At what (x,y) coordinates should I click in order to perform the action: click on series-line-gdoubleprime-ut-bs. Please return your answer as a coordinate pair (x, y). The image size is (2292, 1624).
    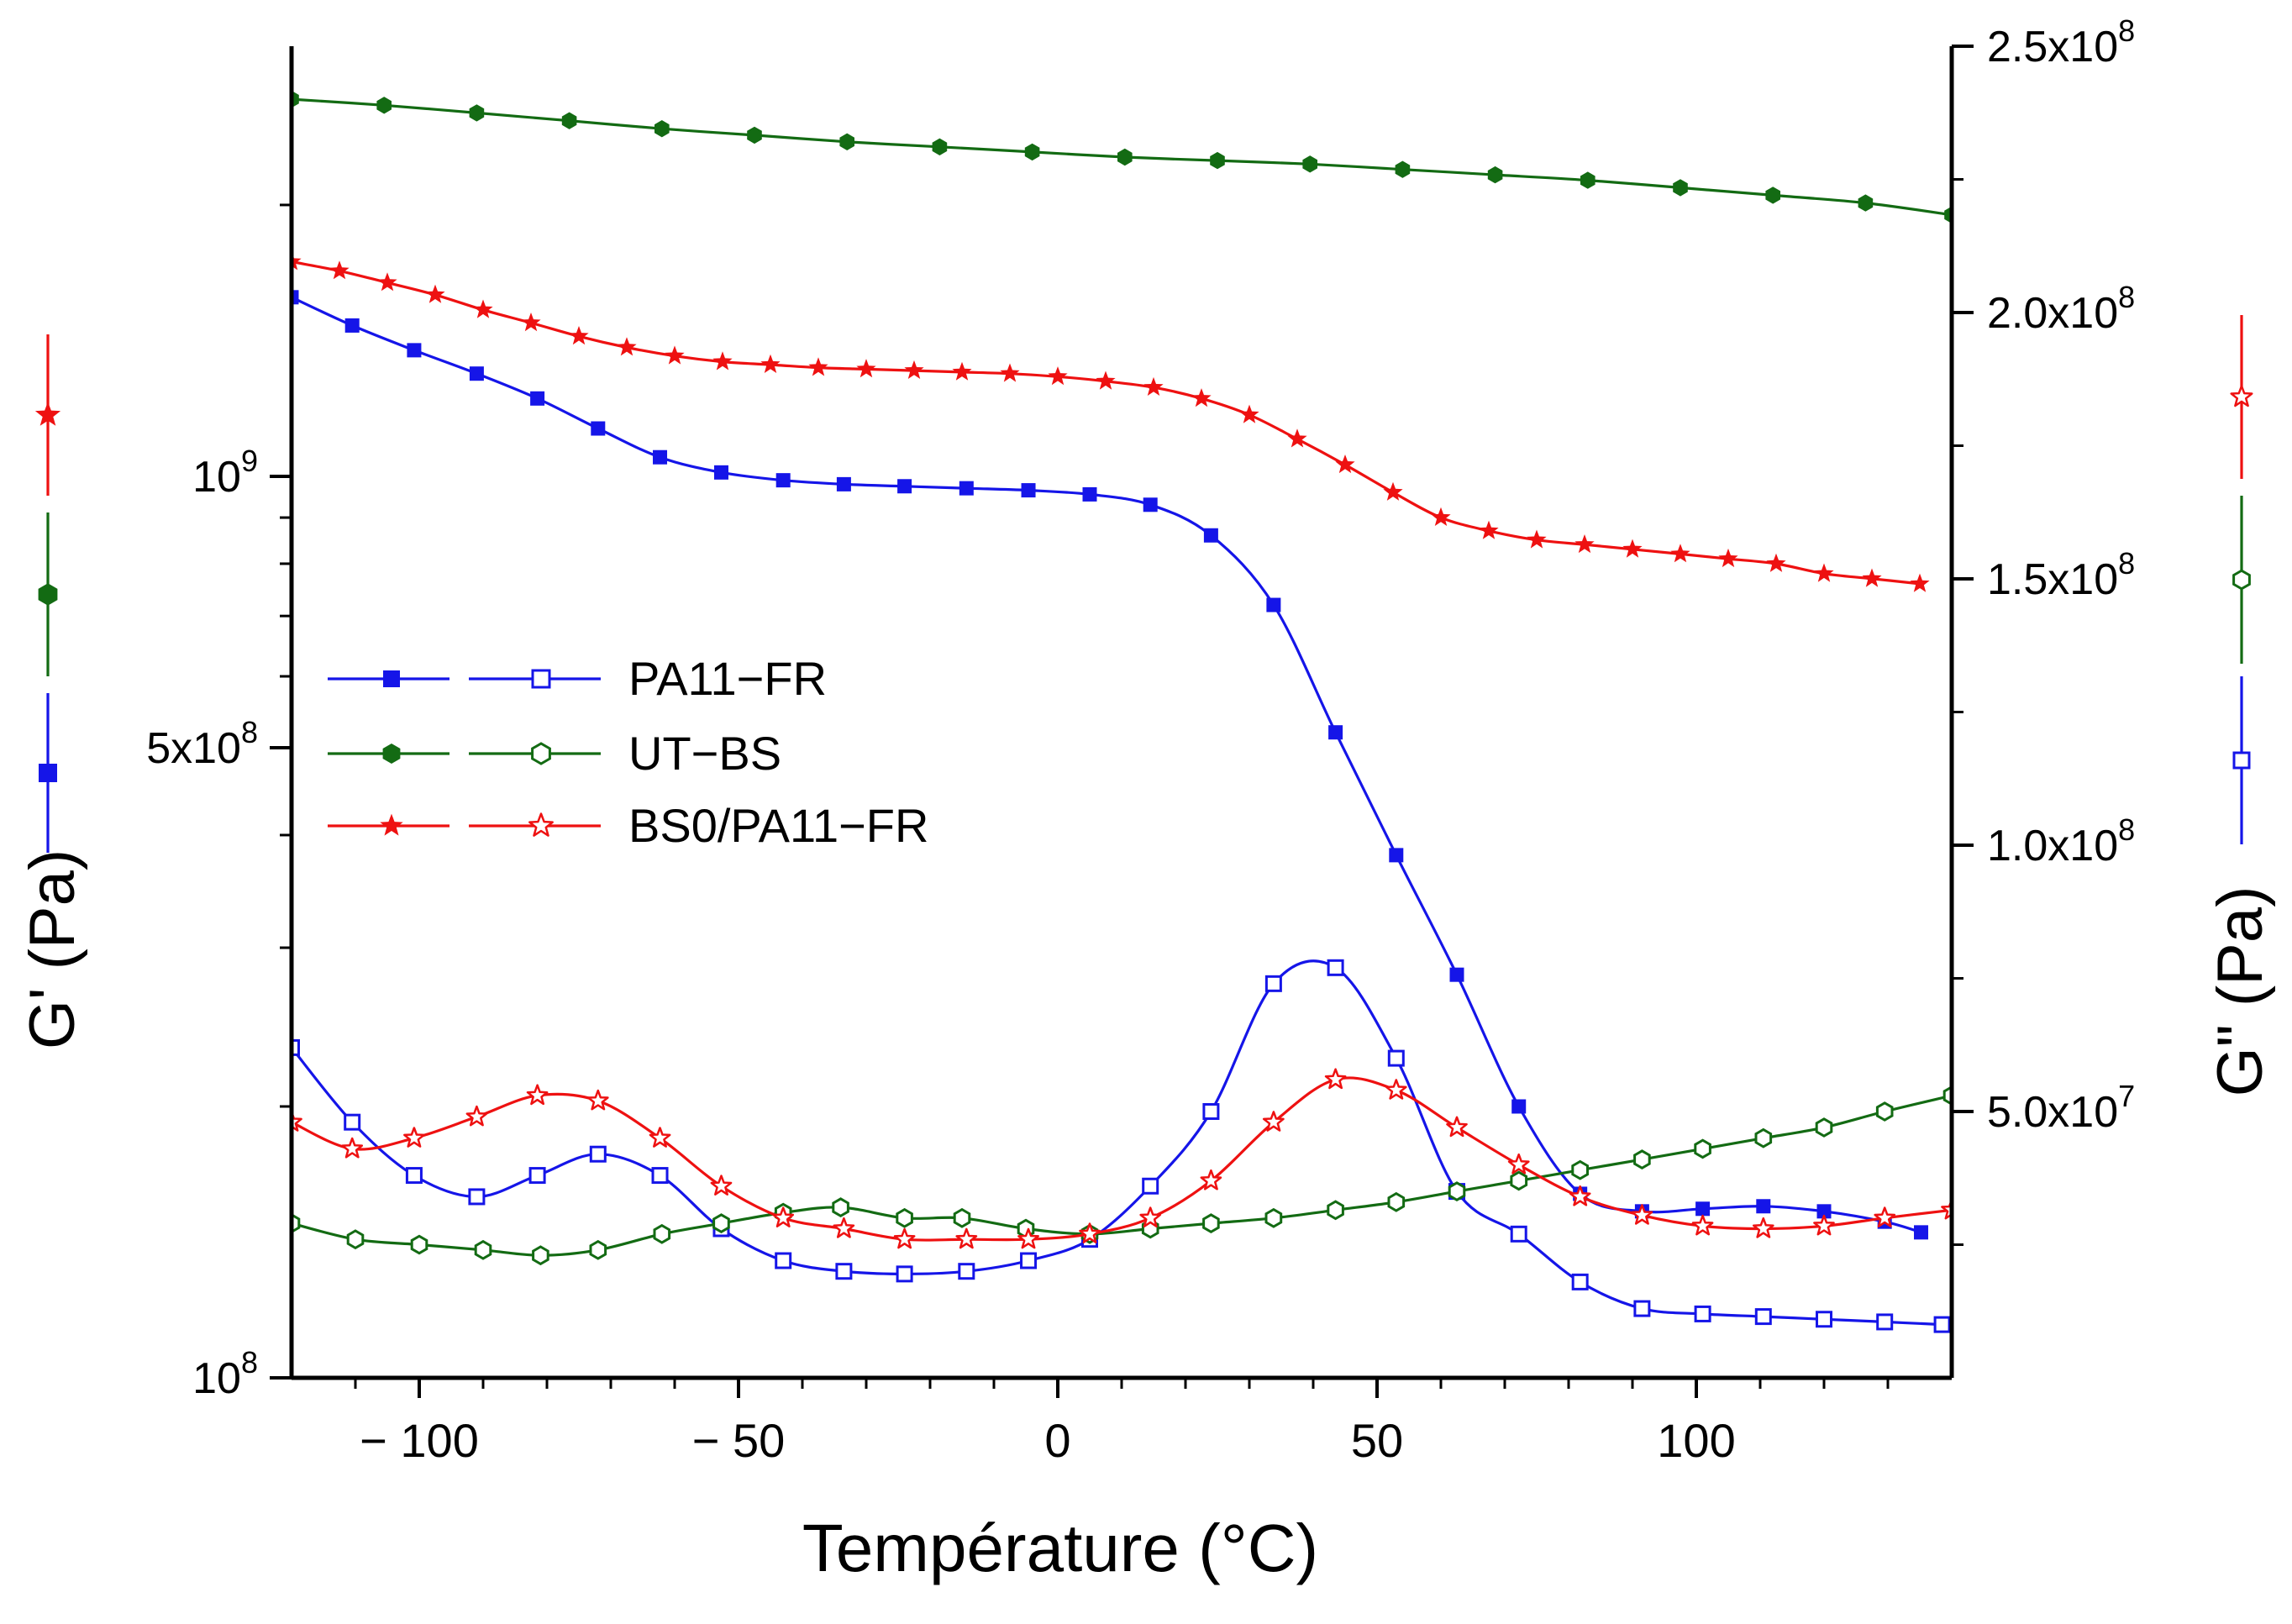
    Looking at the image, I should click on (1122, 1175).